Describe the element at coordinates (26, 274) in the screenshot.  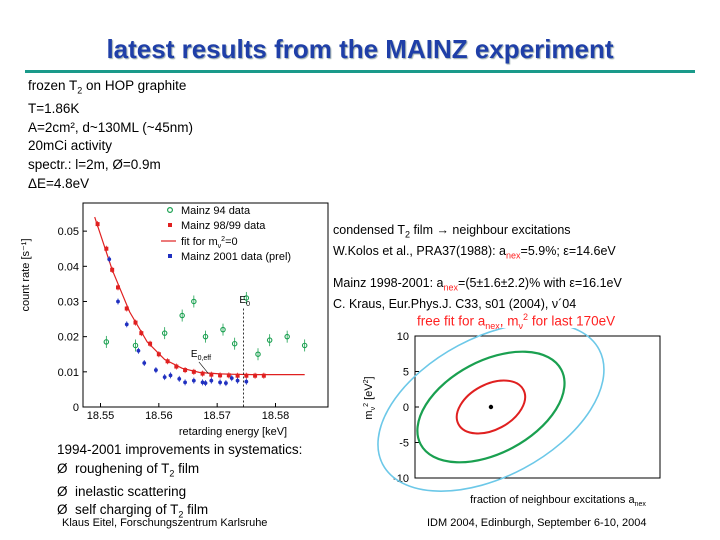
I see `spectrum-y-label: count rate [s⁻¹]` at that location.